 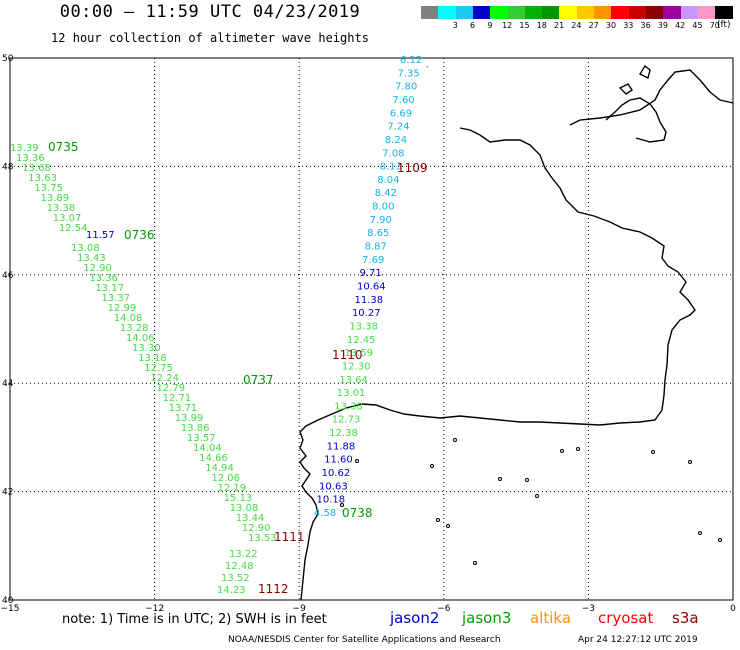 I want to click on wave-height-value: 15.13, so click(x=238, y=498).